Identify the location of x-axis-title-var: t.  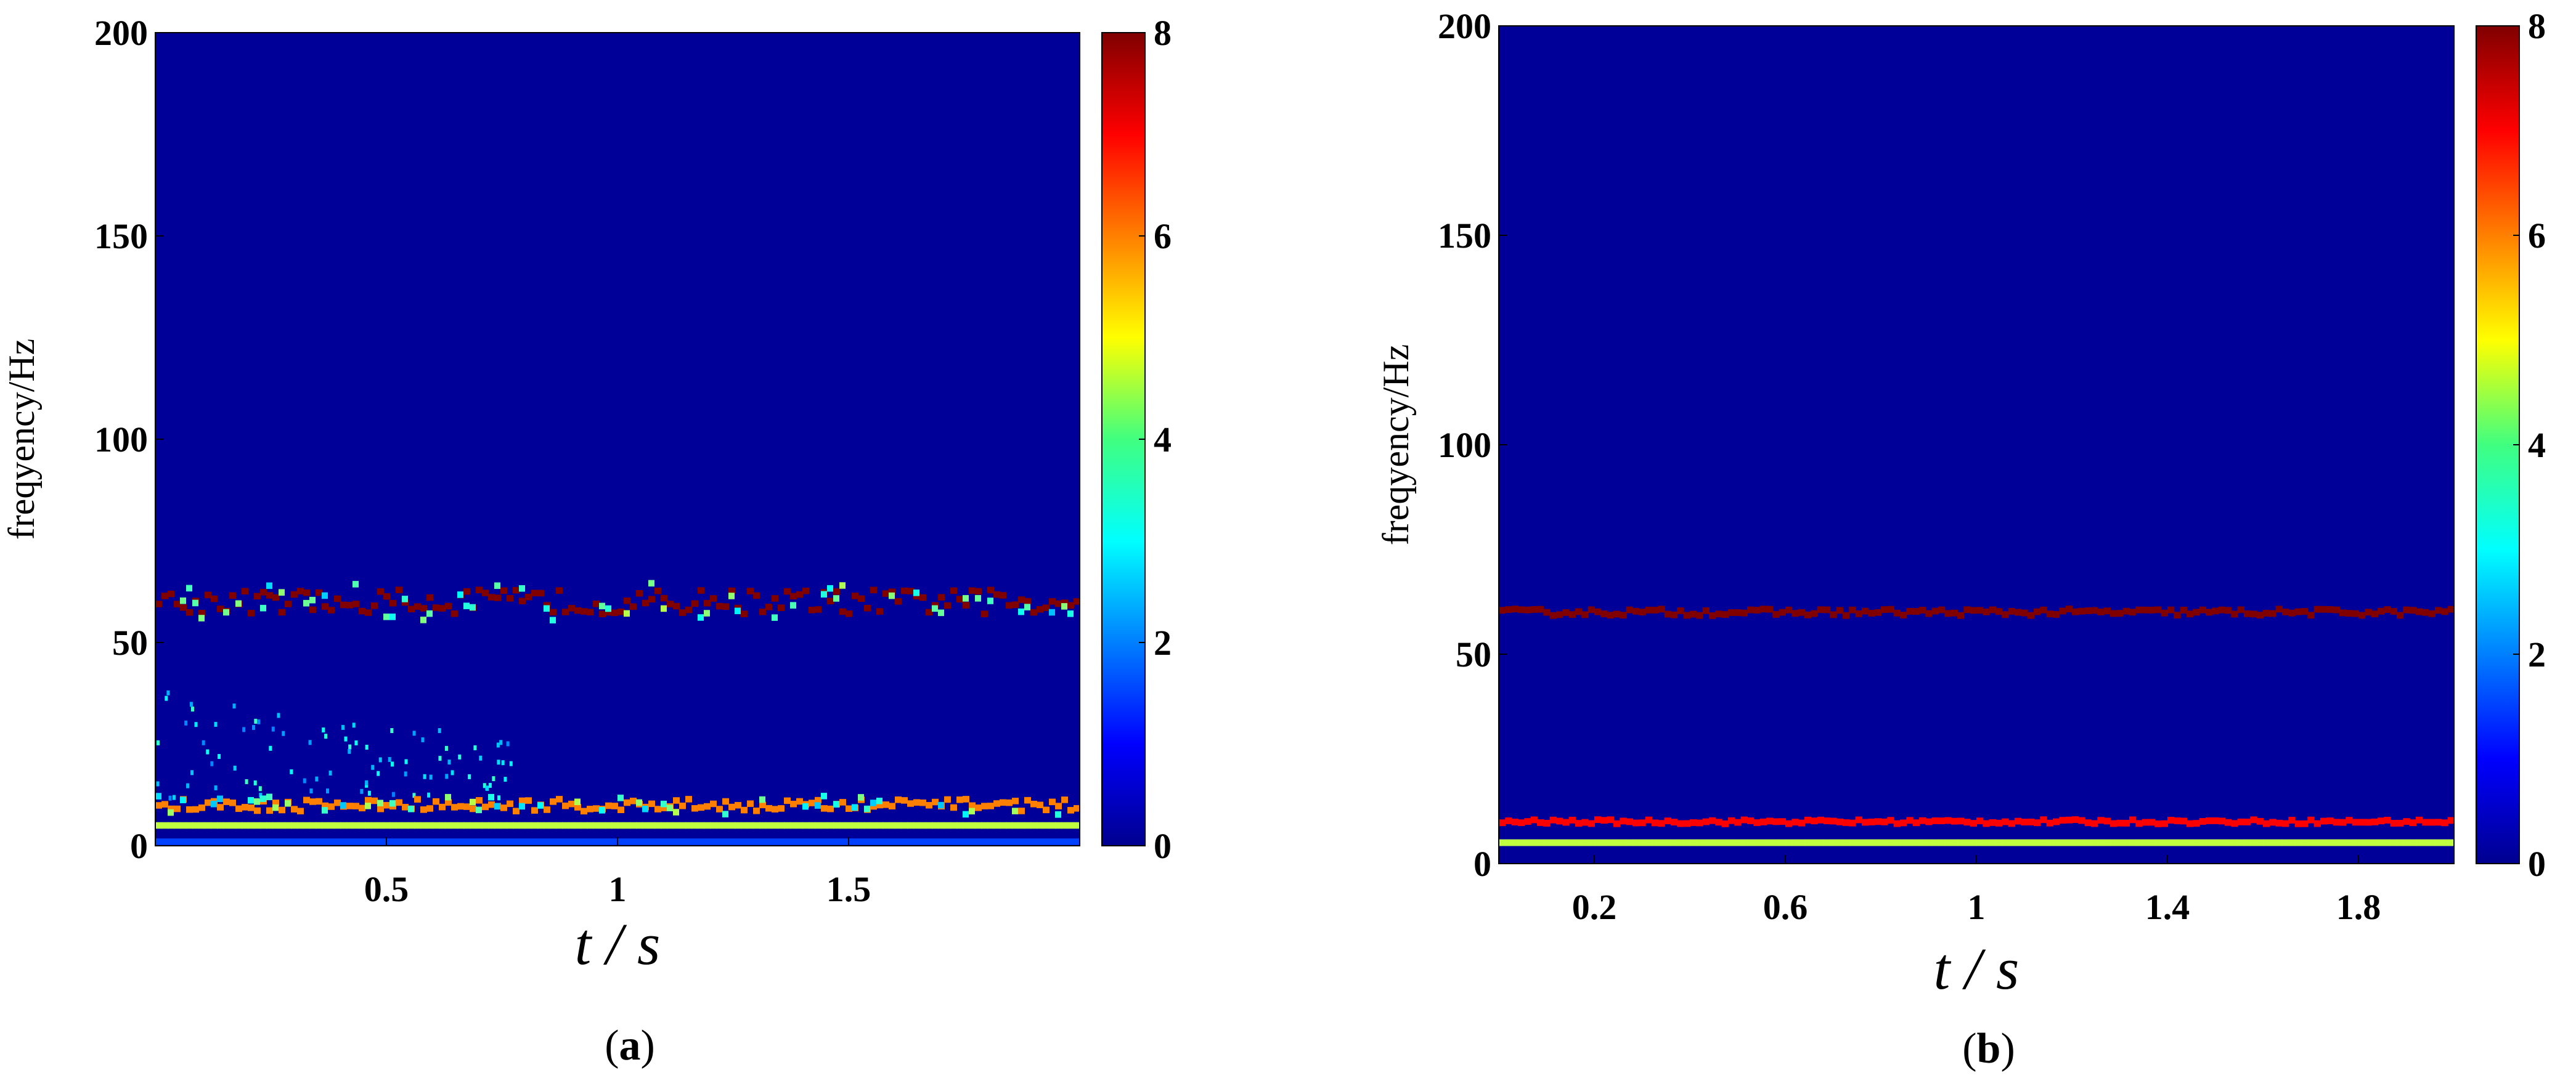
(584, 944).